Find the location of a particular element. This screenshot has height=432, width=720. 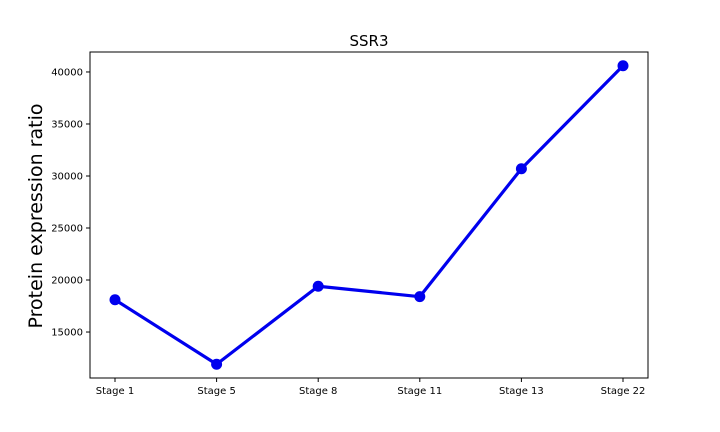

y-tick-label: 30000 is located at coordinates (67, 176).